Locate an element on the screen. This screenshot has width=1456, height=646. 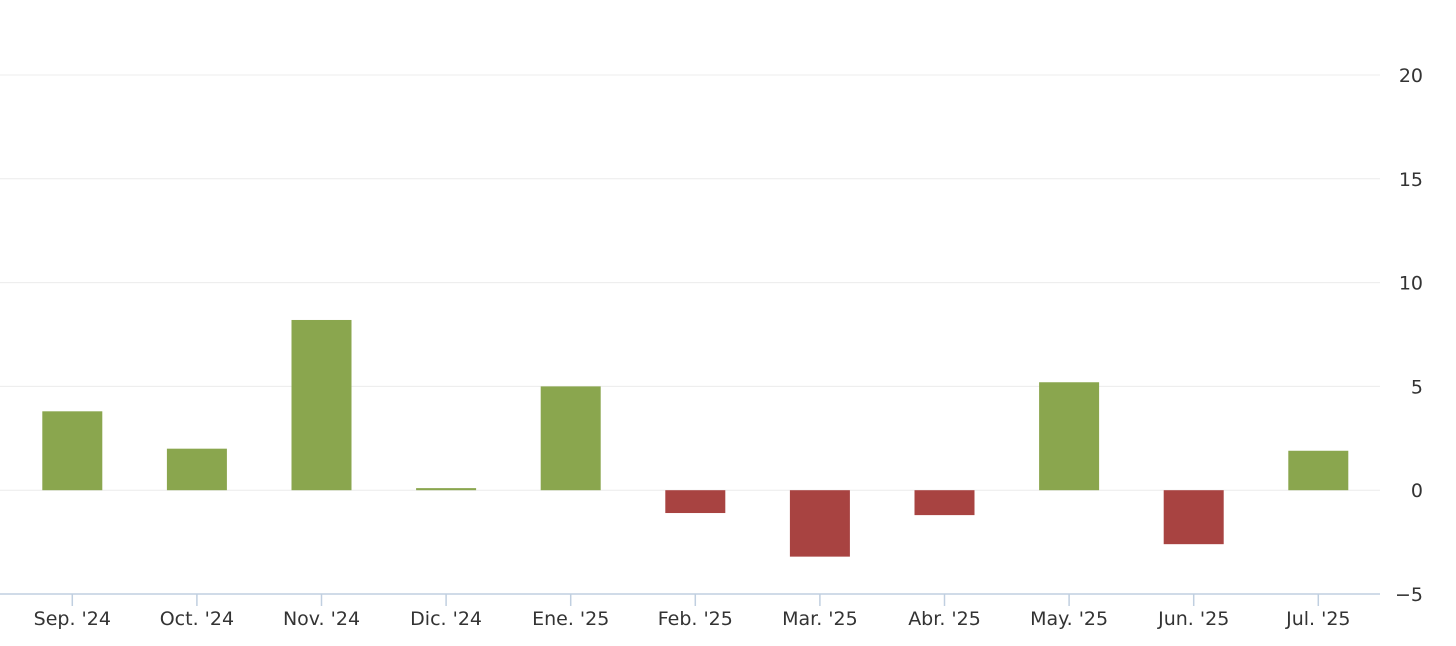
x-tick-label: Jul. '25 is located at coordinates (1317, 619).